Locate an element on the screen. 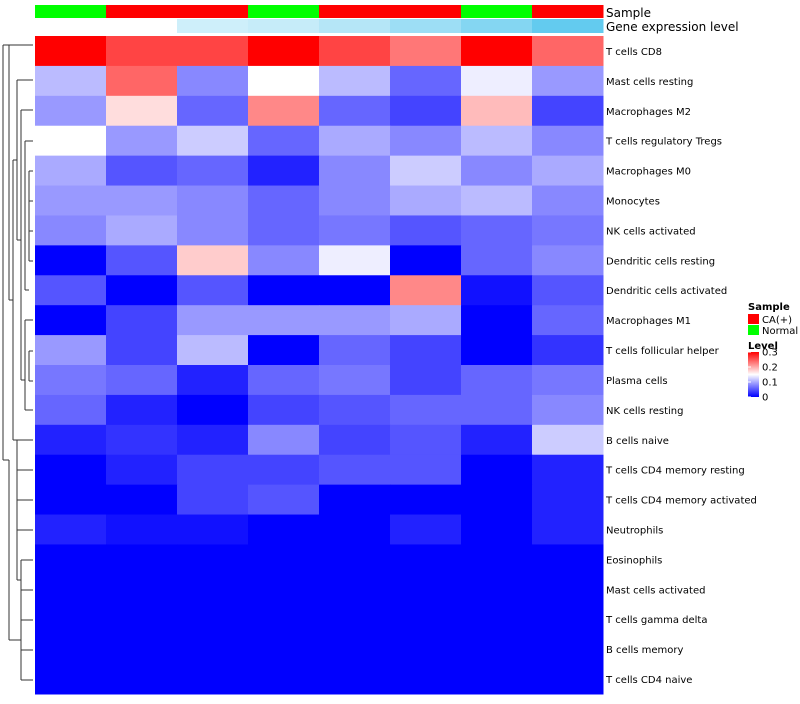  sample-legend-label-ca: CA(+) is located at coordinates (777, 320).